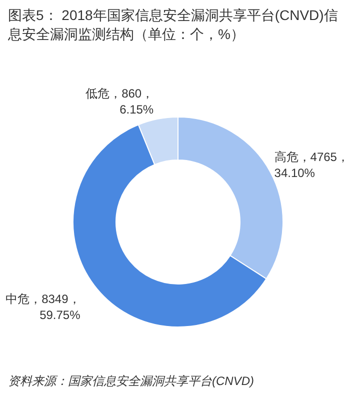  I want to click on slice-label: 中危，8349， 59.75%, so click(43, 307).